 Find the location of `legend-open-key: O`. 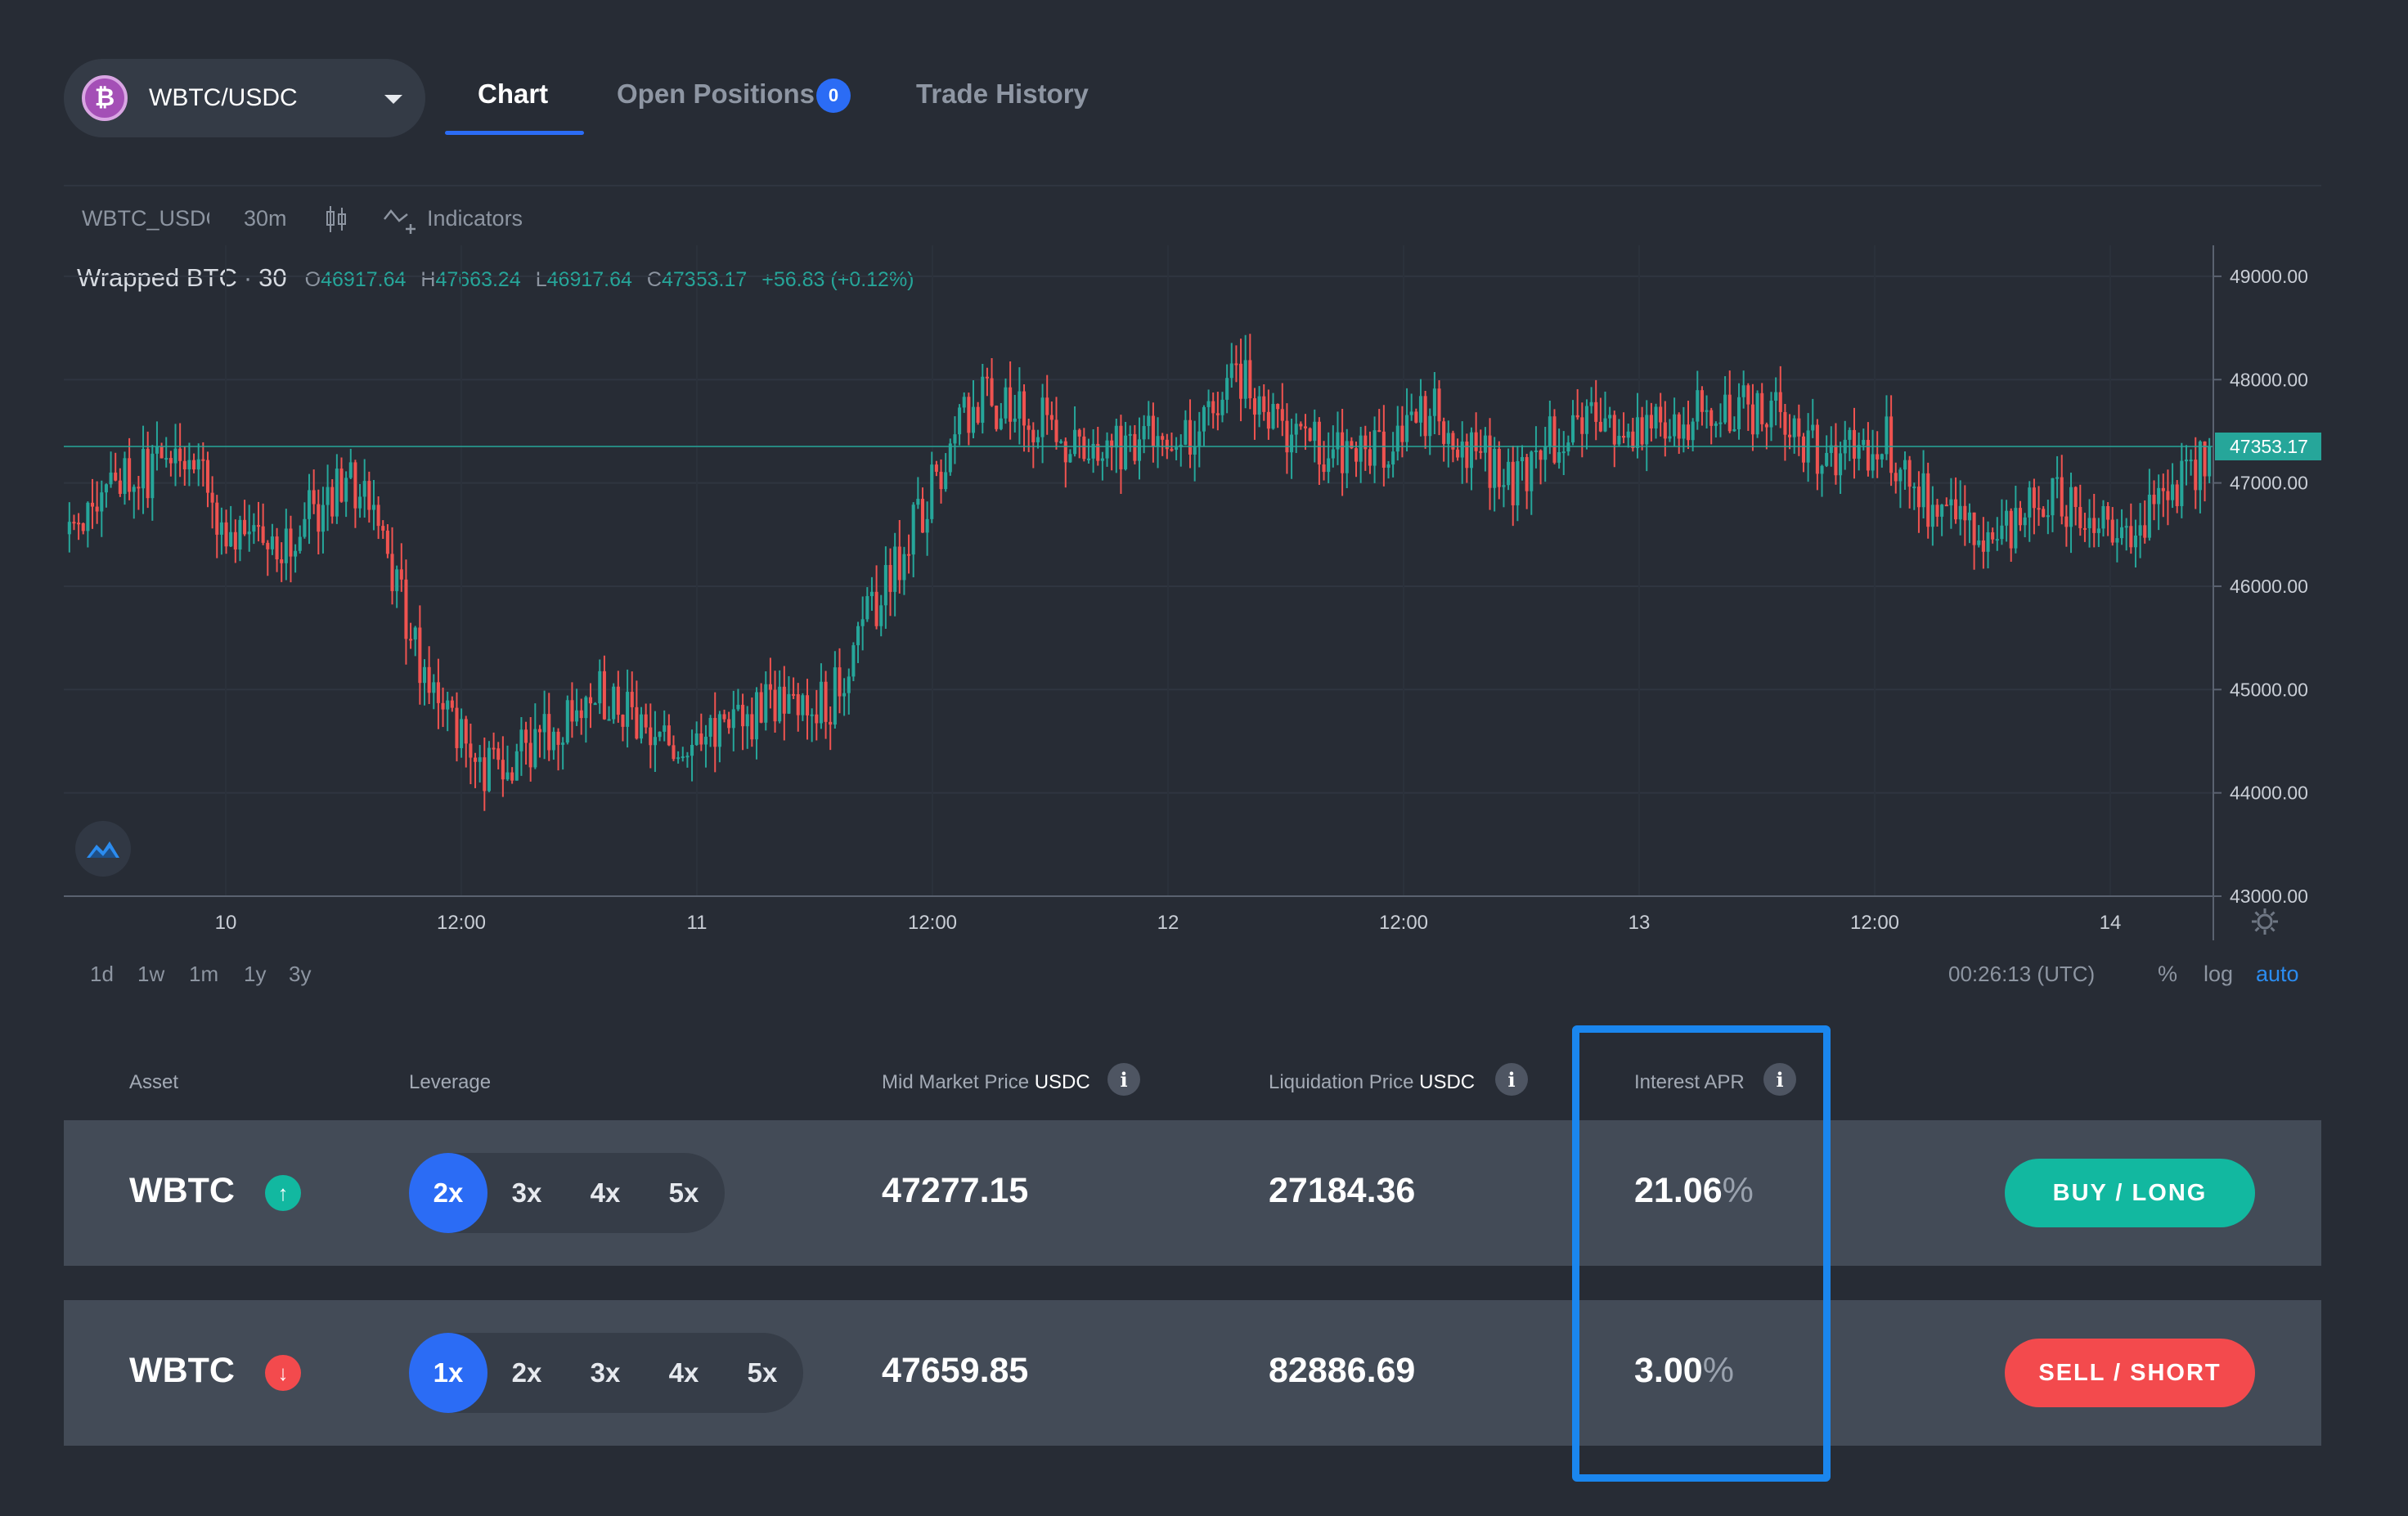

legend-open-key: O is located at coordinates (312, 279).